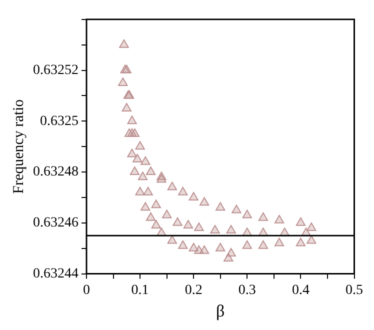  I want to click on y-tick-label: 0.63244, so click(55, 274).